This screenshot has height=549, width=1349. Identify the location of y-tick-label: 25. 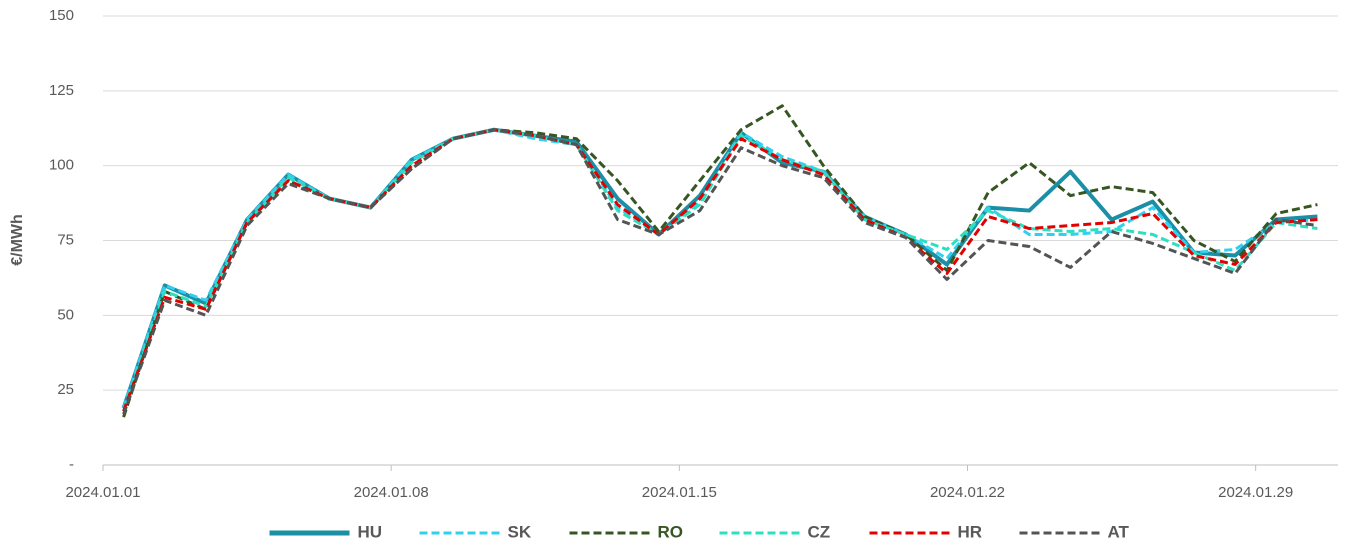
(65, 389).